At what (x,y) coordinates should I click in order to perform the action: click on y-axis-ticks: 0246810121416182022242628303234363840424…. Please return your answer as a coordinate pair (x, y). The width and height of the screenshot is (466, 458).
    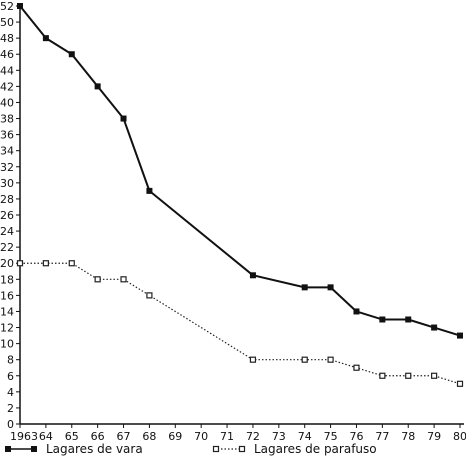
    Looking at the image, I should click on (10, 215).